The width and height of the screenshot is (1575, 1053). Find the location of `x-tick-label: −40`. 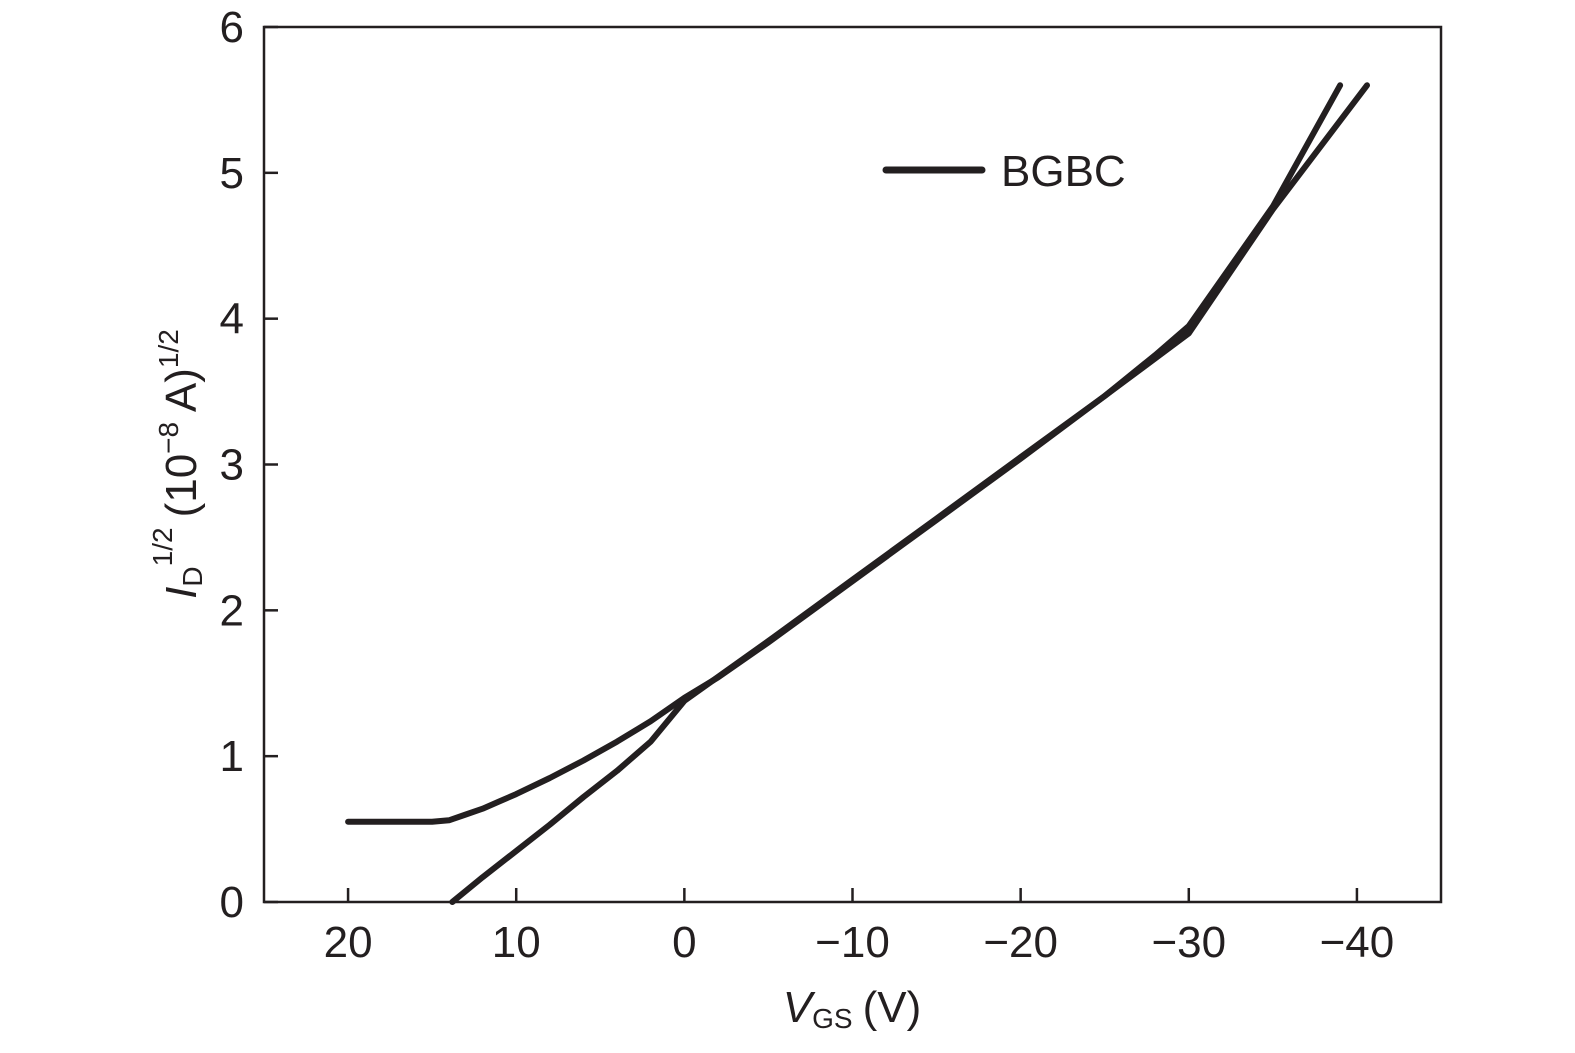

x-tick-label: −40 is located at coordinates (1357, 942).